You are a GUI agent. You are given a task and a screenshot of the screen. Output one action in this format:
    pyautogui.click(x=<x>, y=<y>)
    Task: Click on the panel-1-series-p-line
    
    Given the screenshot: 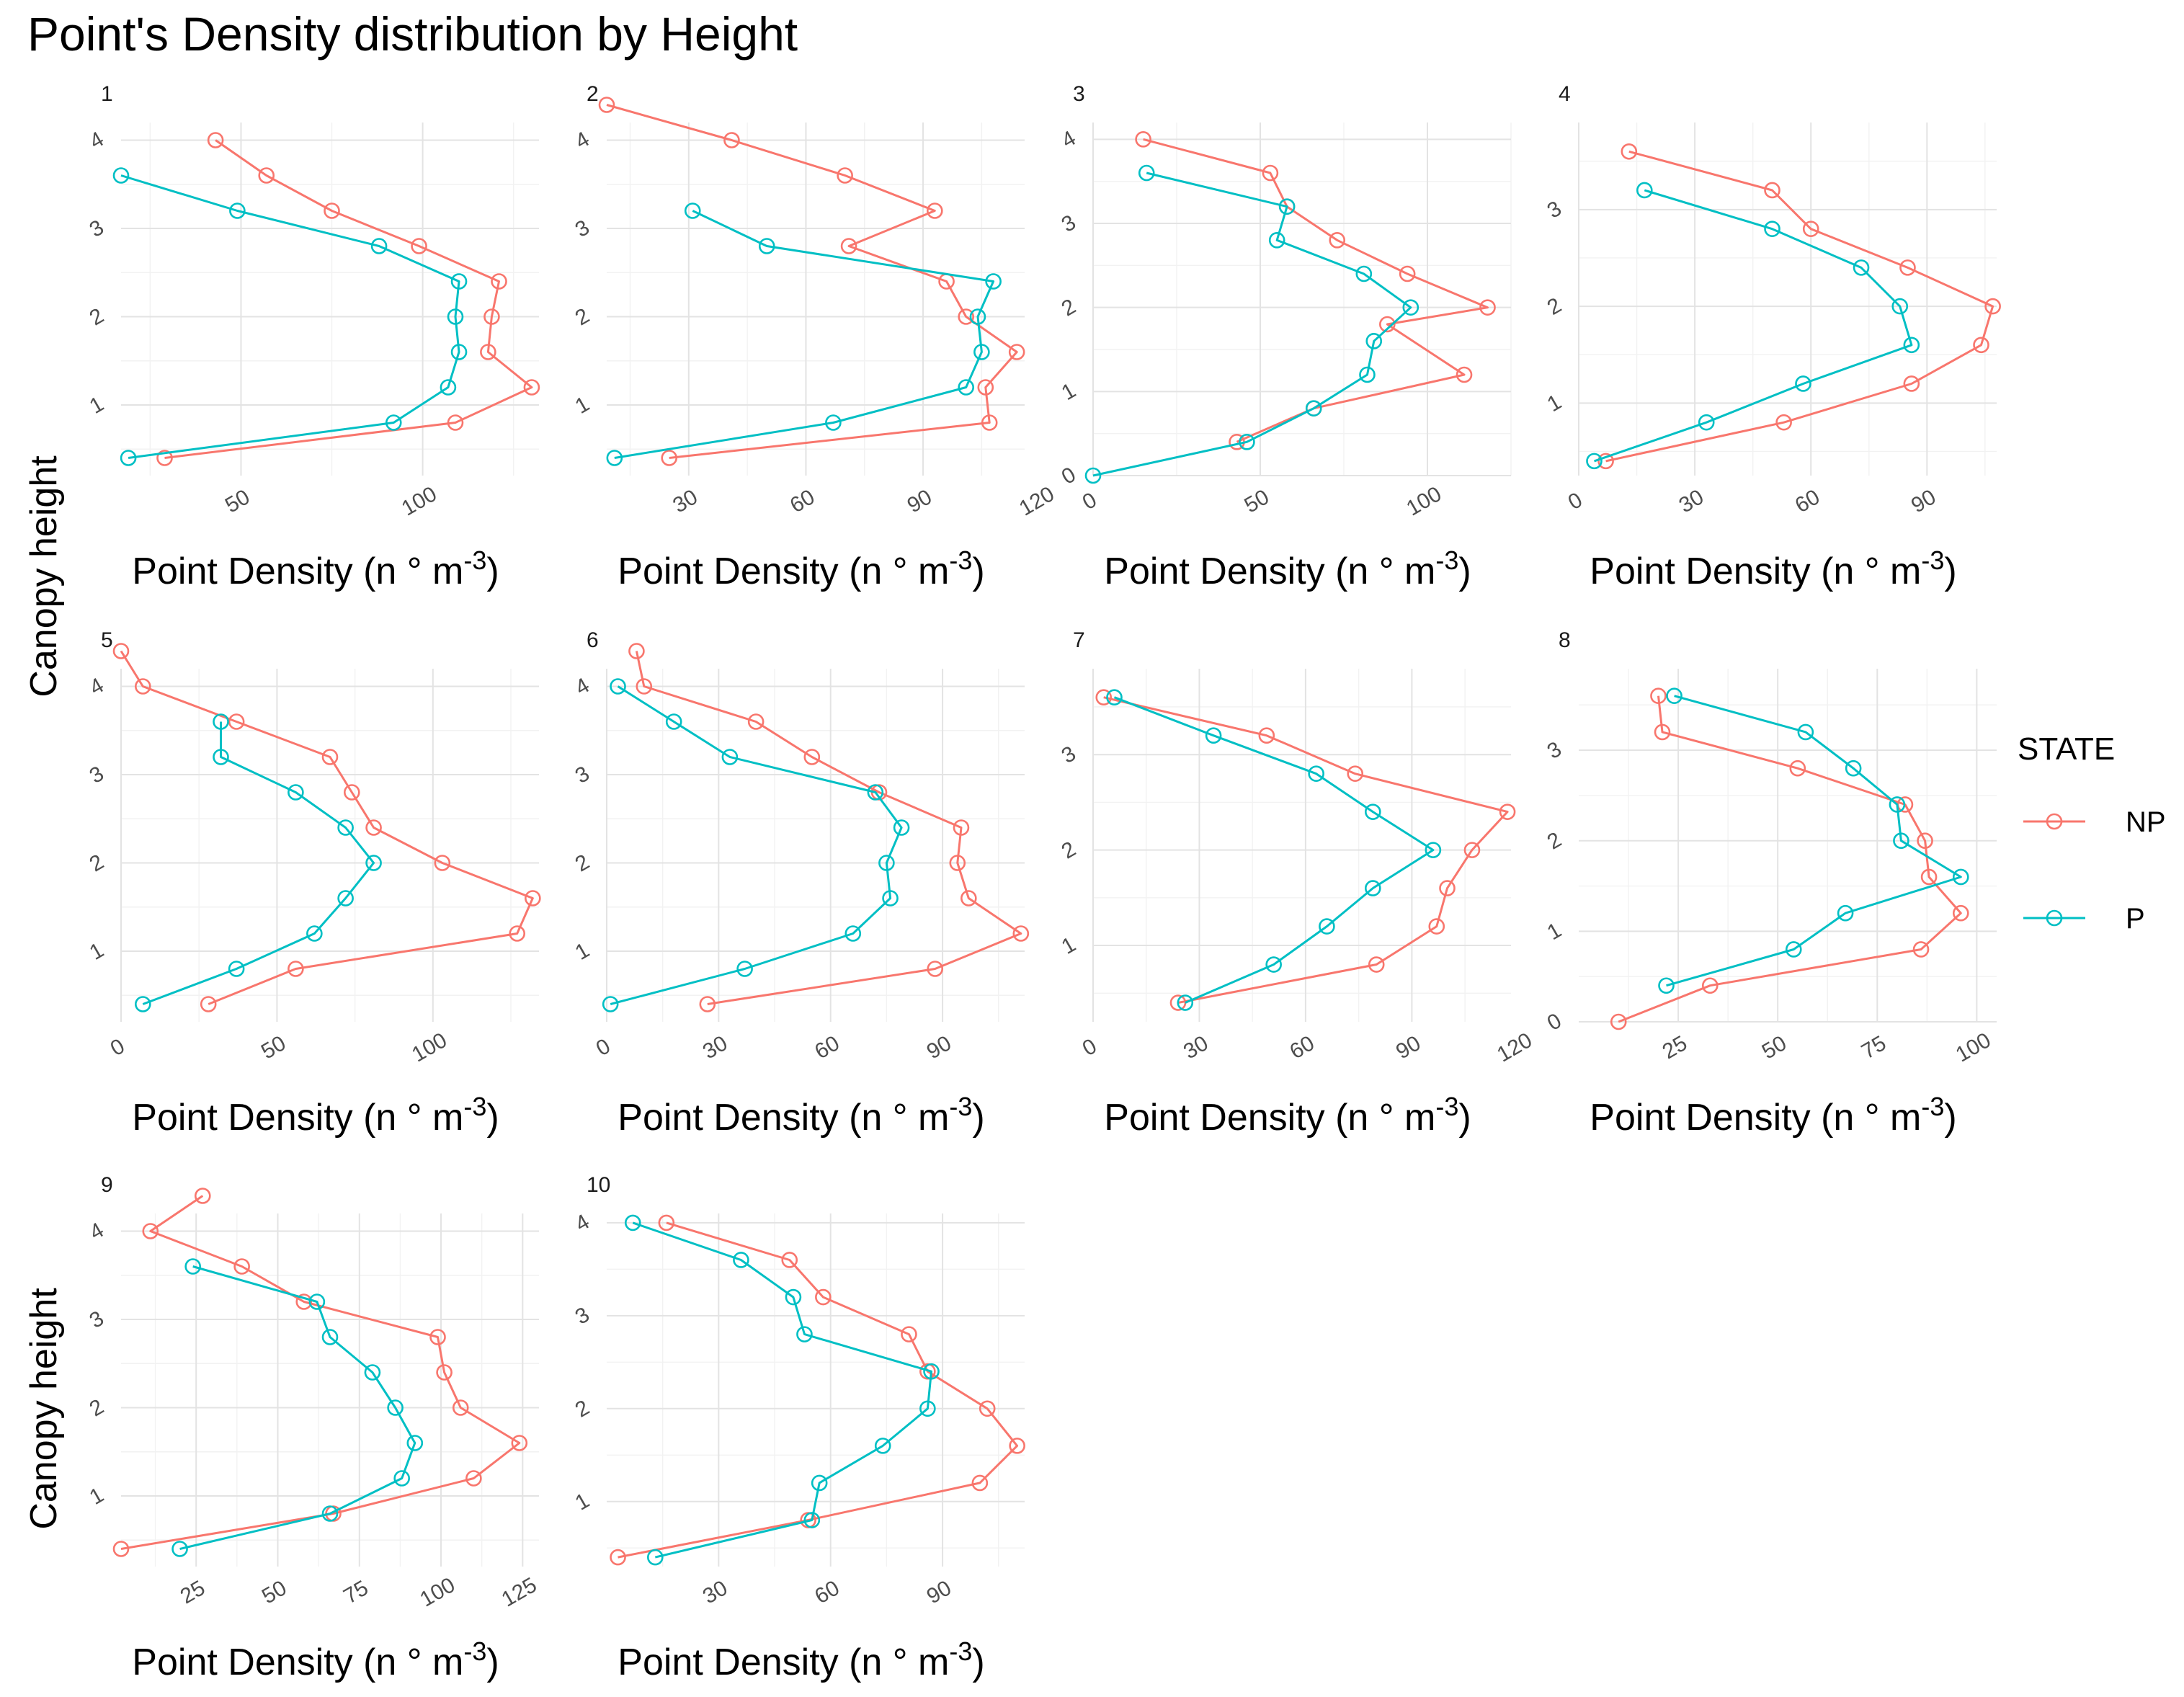 What is the action you would take?
    pyautogui.click(x=290, y=316)
    